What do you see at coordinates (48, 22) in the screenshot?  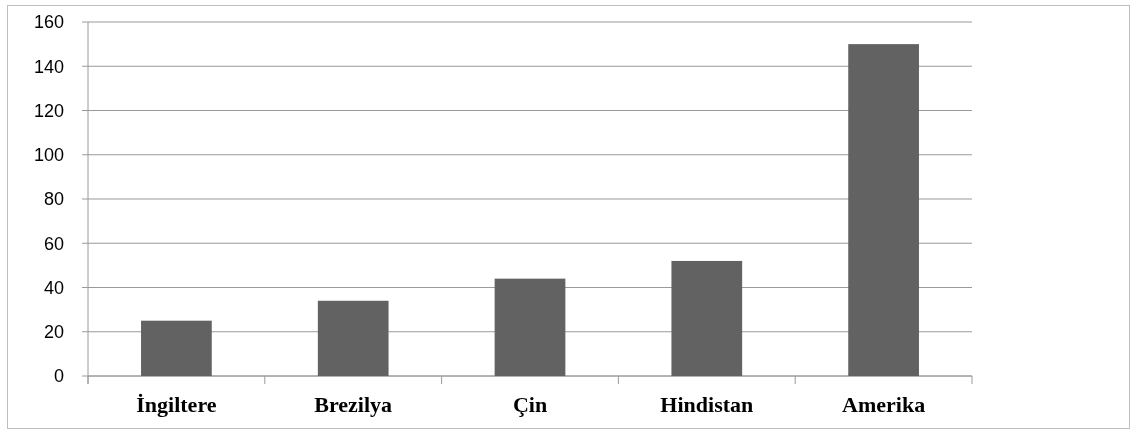 I see `y-tick-label: 160` at bounding box center [48, 22].